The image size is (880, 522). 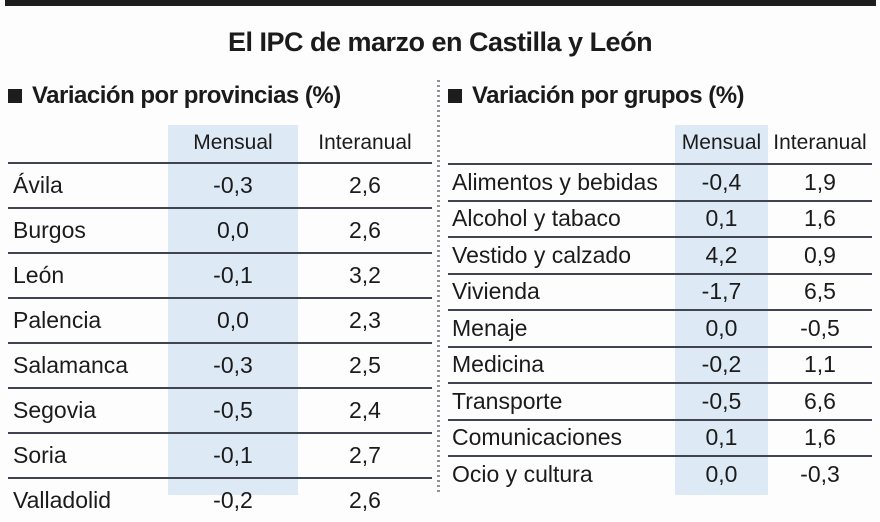 I want to click on interanual-value: 6,6, so click(x=820, y=400).